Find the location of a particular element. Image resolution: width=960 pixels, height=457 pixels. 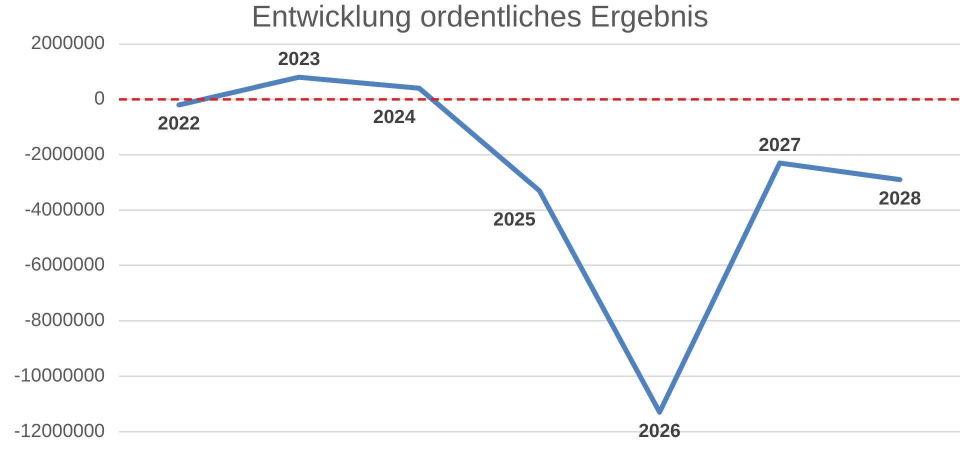

y-tick-label: -10000000 is located at coordinates (59, 375).